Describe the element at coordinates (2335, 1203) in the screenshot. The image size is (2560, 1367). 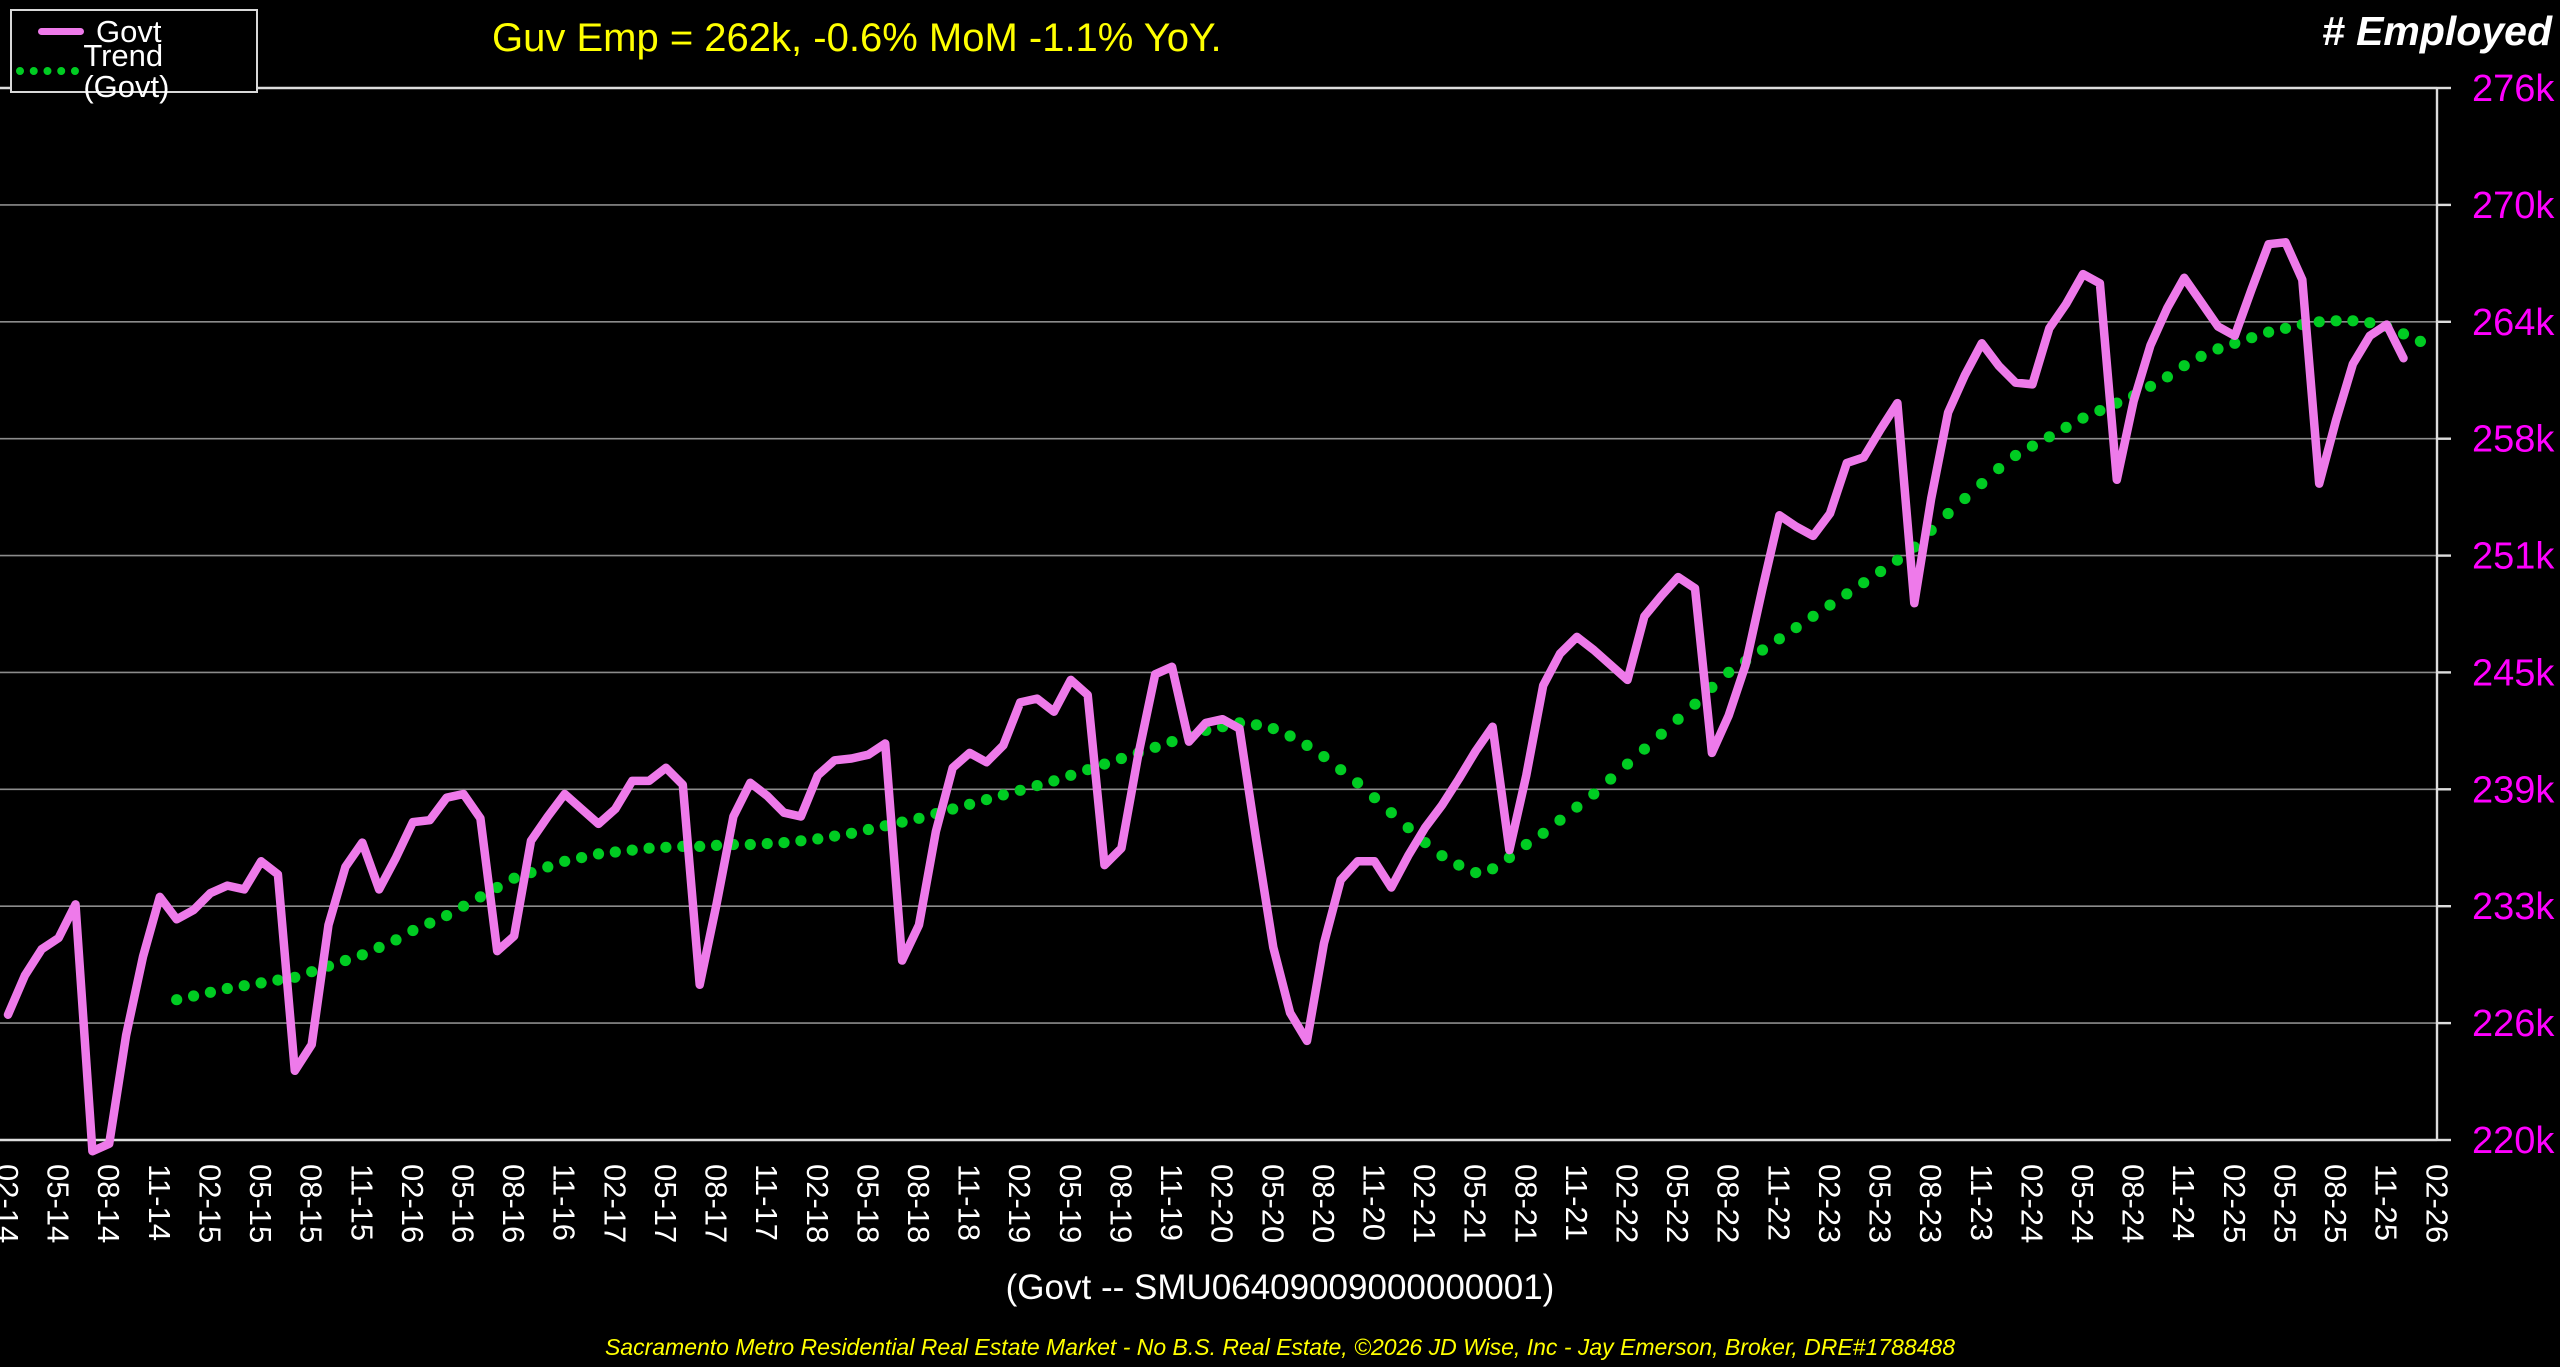
I see `x-tick-label: 08-25` at that location.